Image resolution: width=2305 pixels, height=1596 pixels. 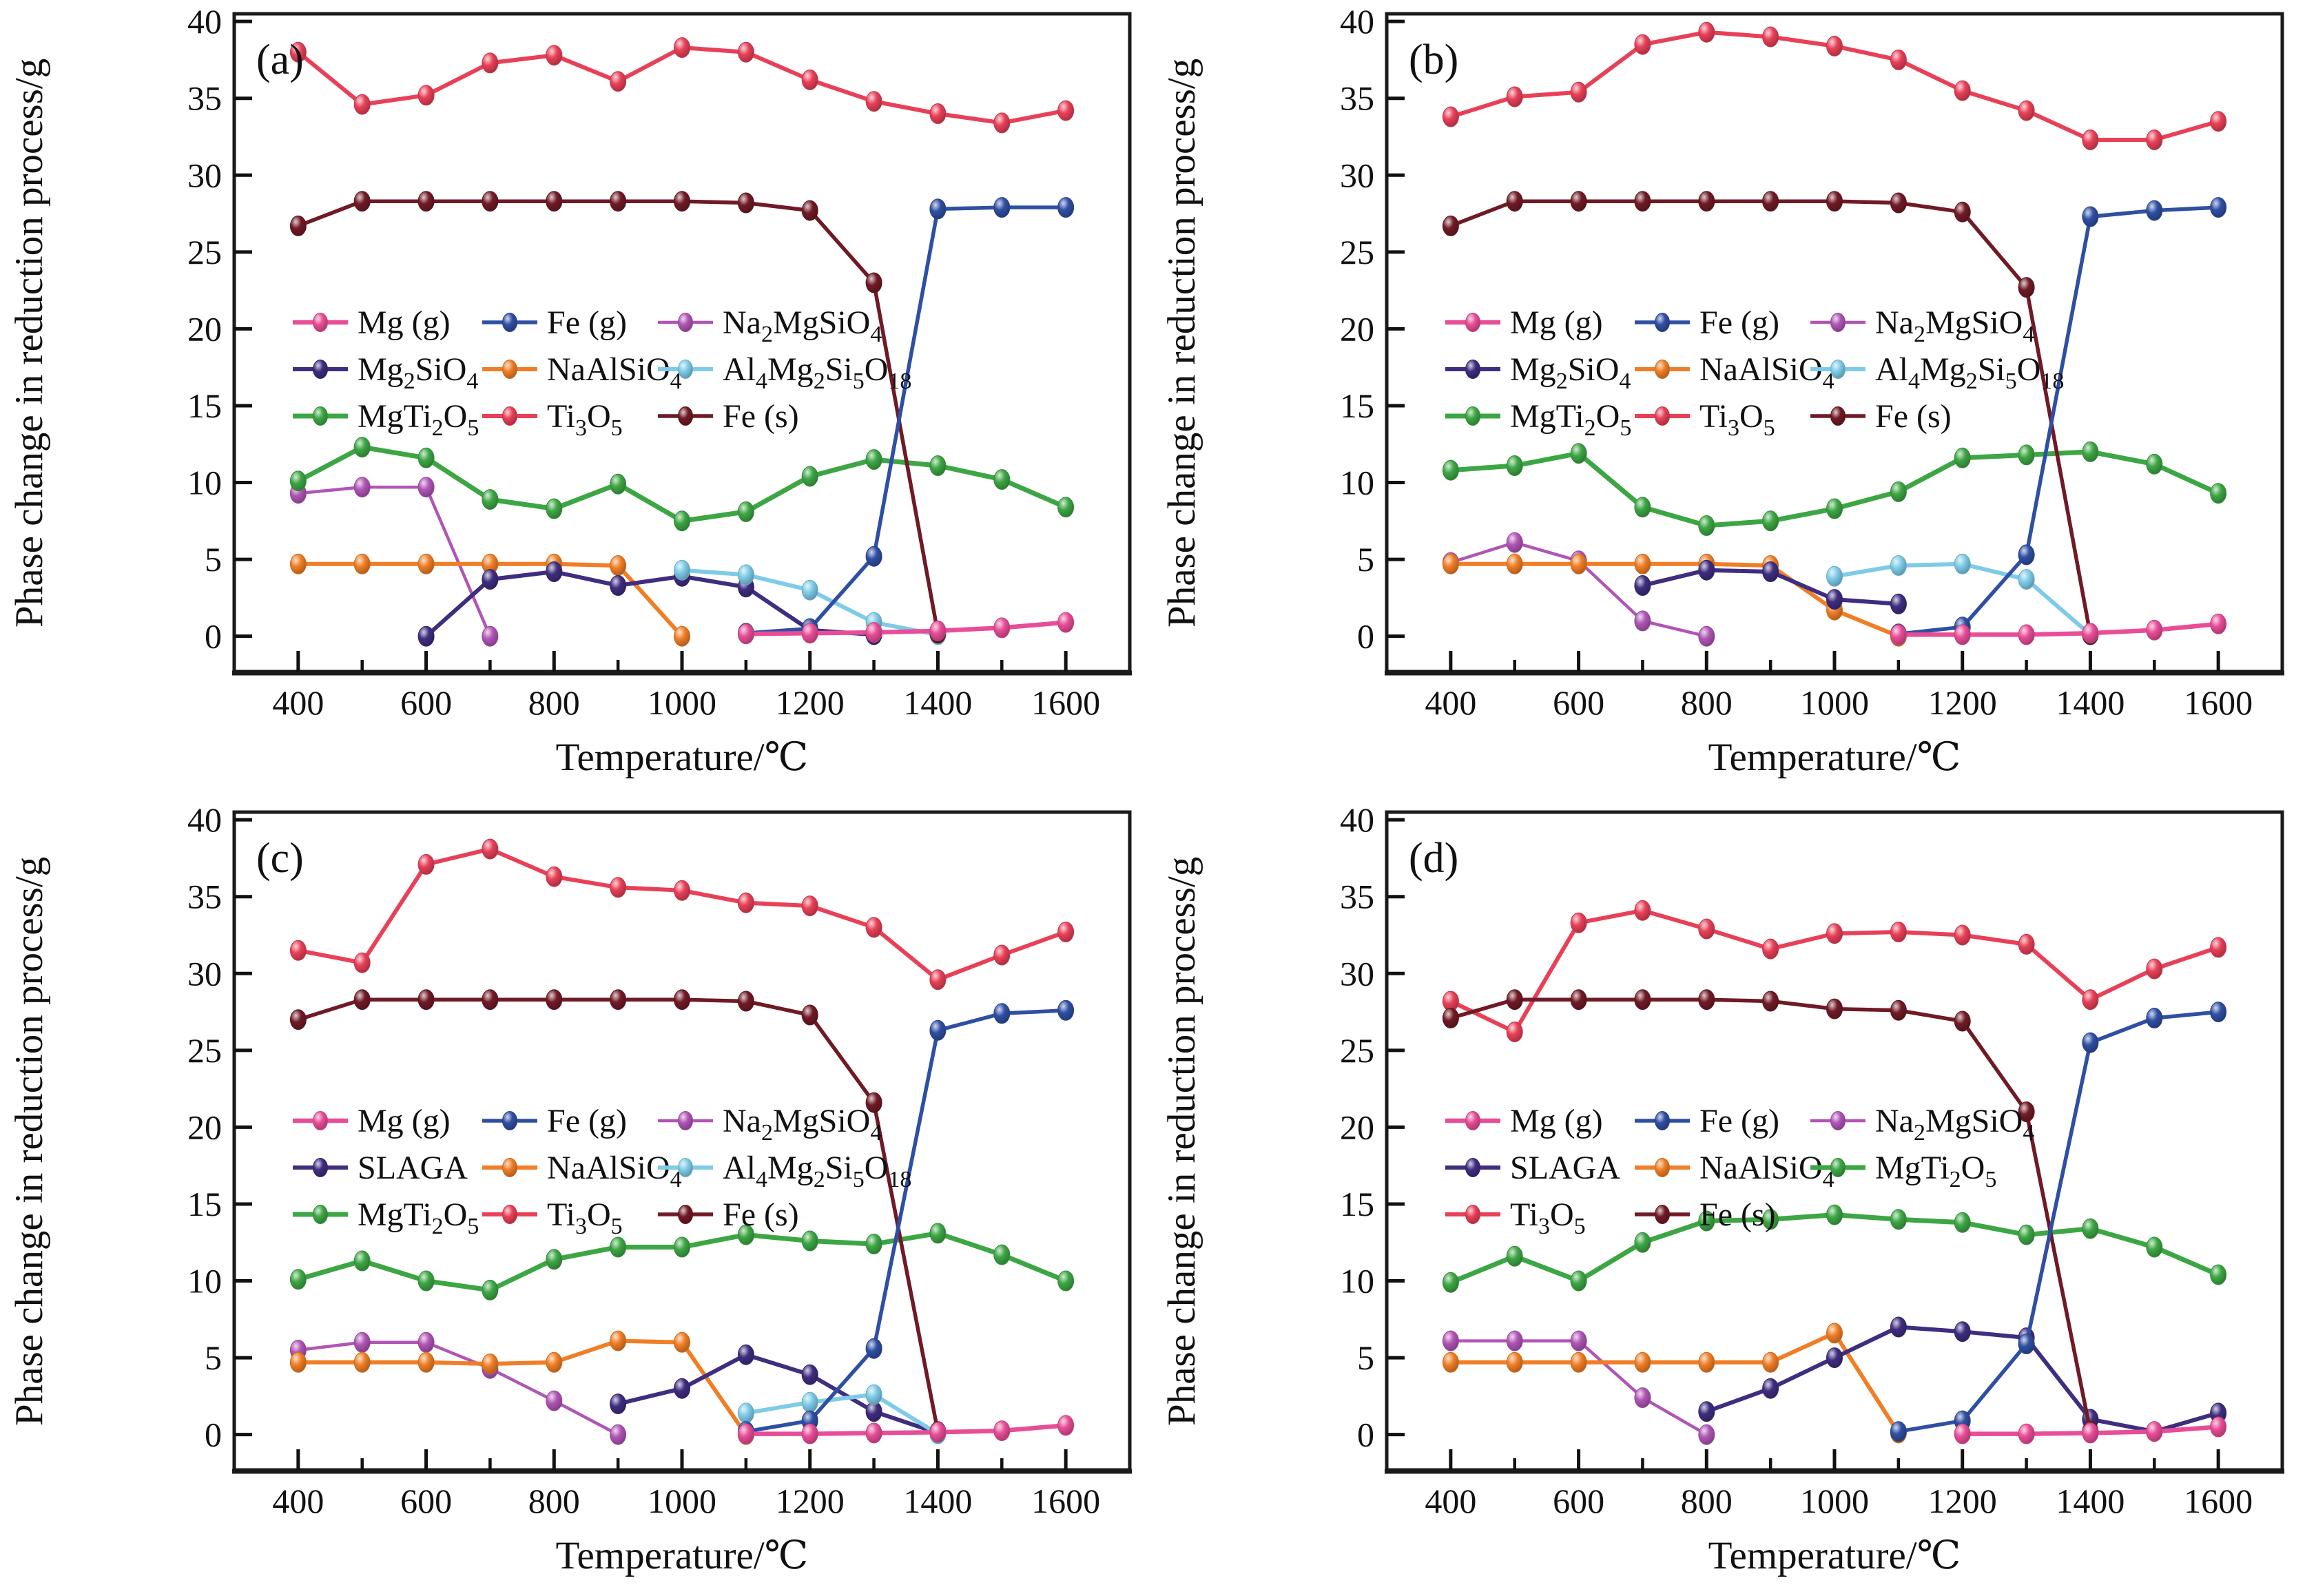 What do you see at coordinates (2058, 1222) in the screenshot?
I see `series-fe_g` at bounding box center [2058, 1222].